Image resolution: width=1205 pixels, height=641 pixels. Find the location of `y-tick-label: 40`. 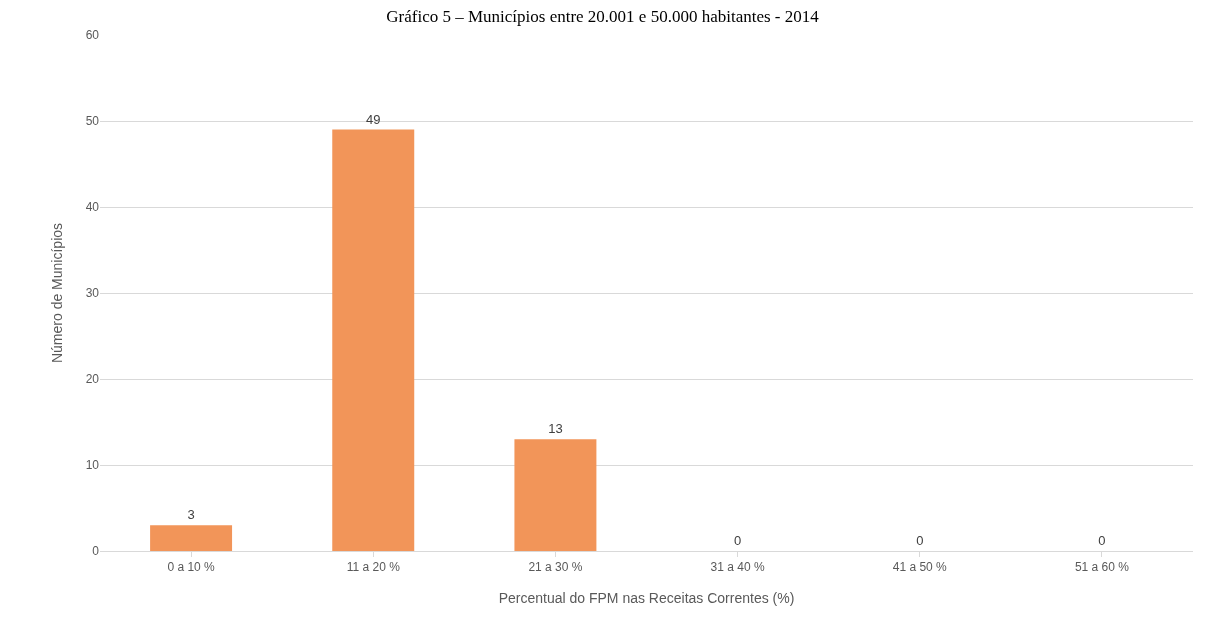

y-tick-label: 40 is located at coordinates (92, 207).